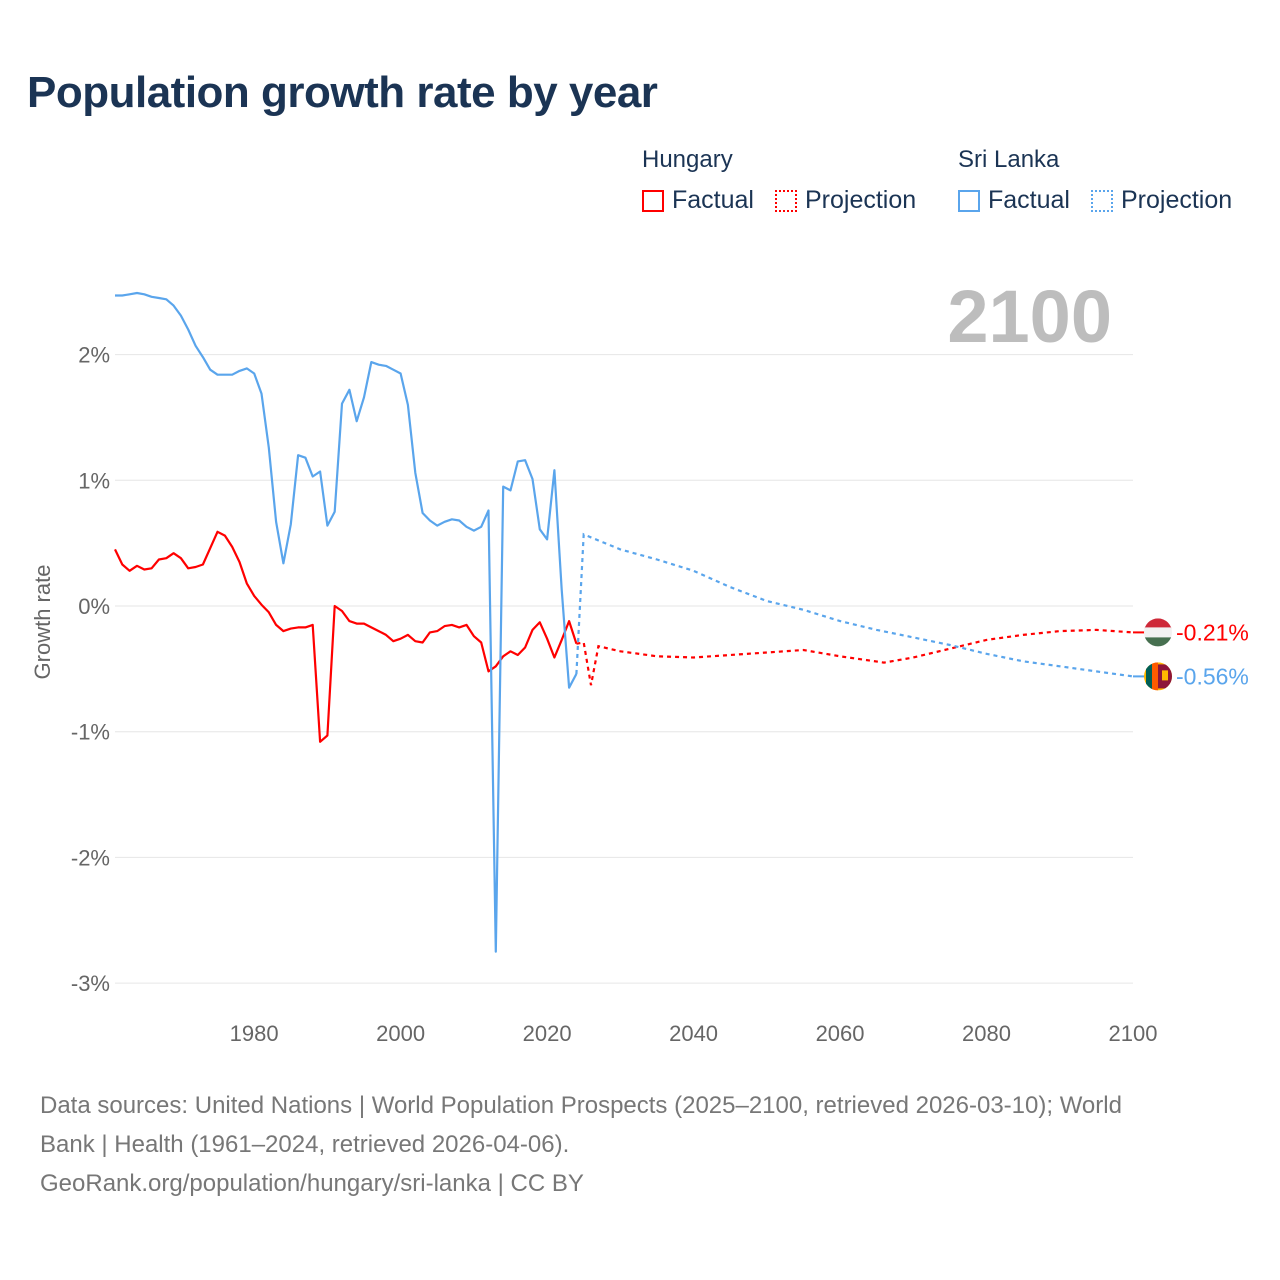  Describe the element at coordinates (1009, 159) in the screenshot. I see `legend-group-sri-lanka: Sri Lanka` at that location.